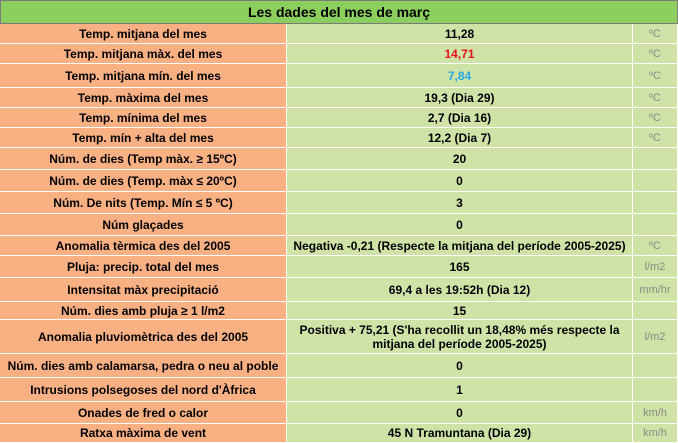 The image size is (678, 443). I want to click on row-label: Núm. de dies (Temp màx. ≥ 15ºC), so click(143, 159).